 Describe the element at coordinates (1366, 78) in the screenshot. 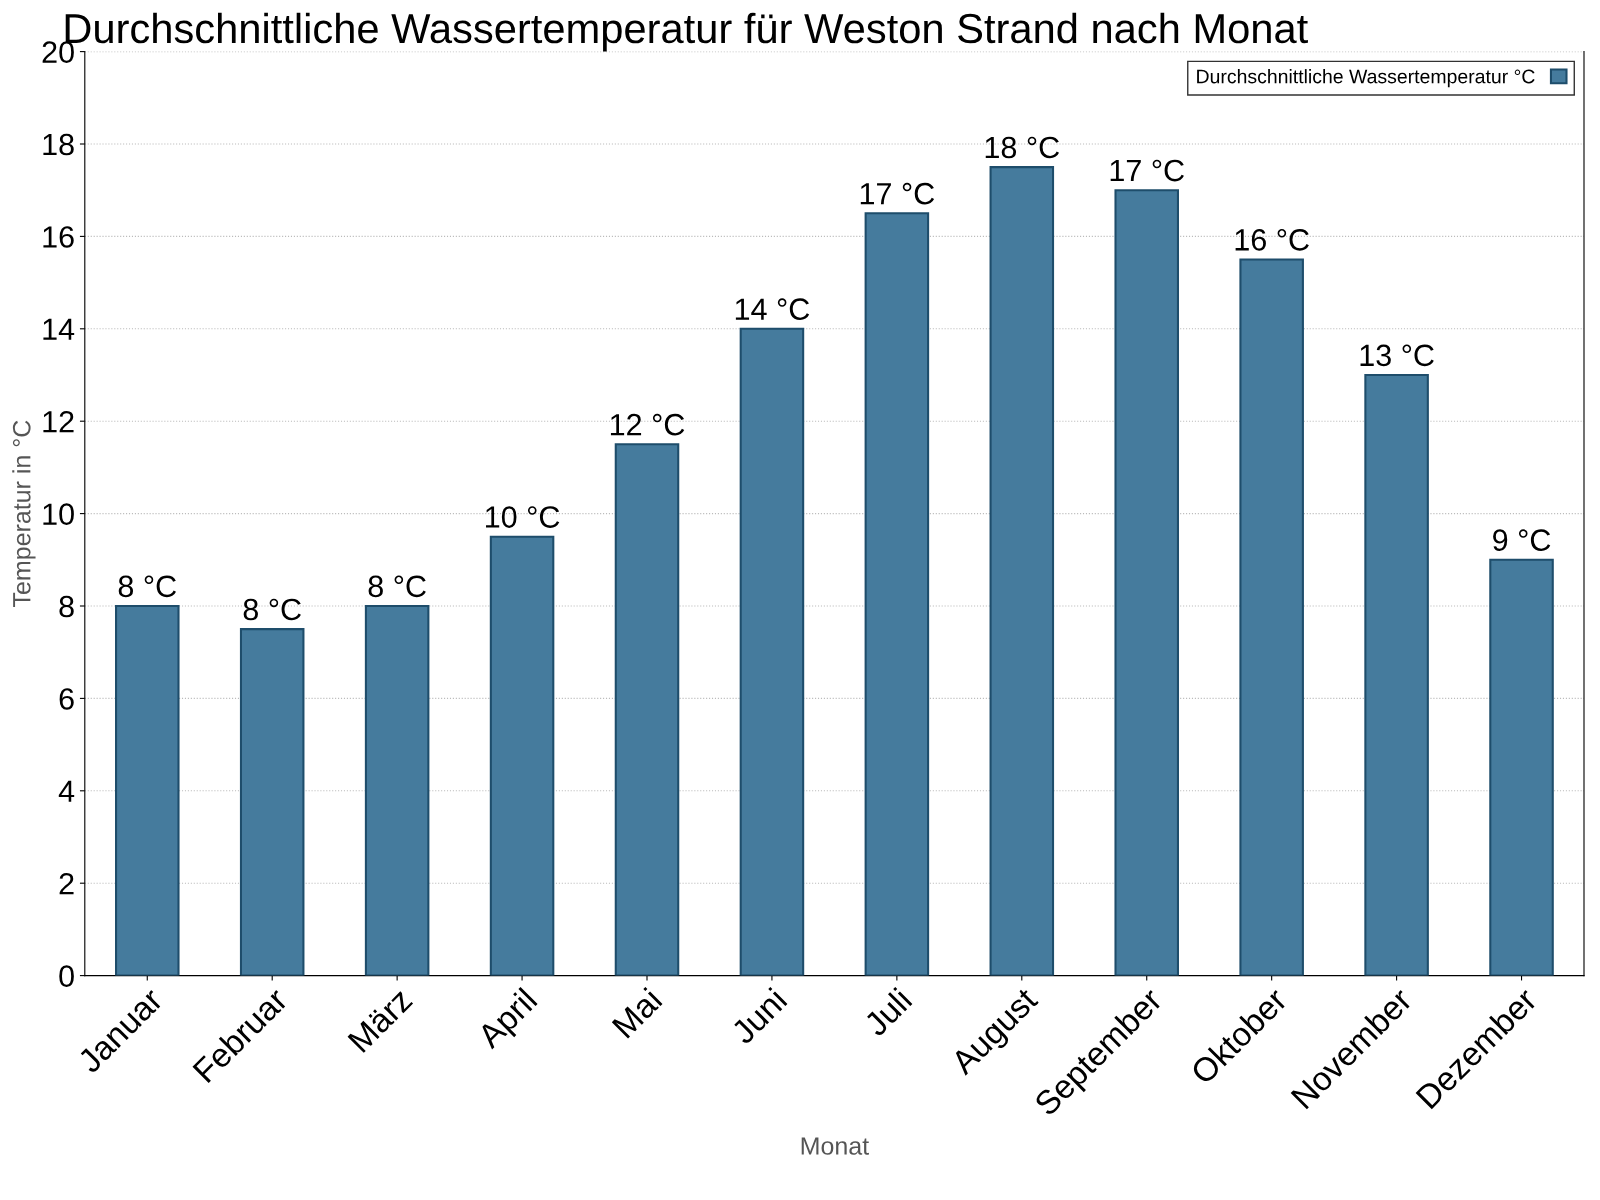

I see `legend-label: Durchschnittliche Wassertemperatur °C` at that location.